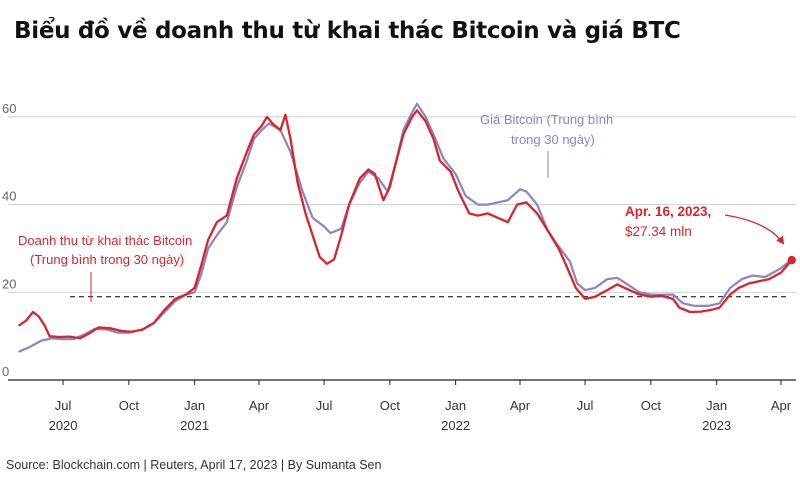 This screenshot has height=483, width=800. I want to click on latest-date-annotation: Apr. 16, 2023,, so click(668, 211).